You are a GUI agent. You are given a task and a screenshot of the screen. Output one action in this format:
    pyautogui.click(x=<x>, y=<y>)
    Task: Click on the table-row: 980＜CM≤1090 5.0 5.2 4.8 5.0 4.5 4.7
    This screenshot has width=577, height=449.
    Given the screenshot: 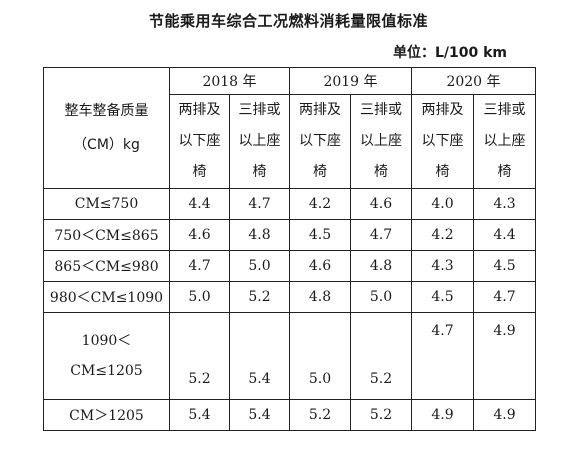 What is the action you would take?
    pyautogui.click(x=289, y=297)
    